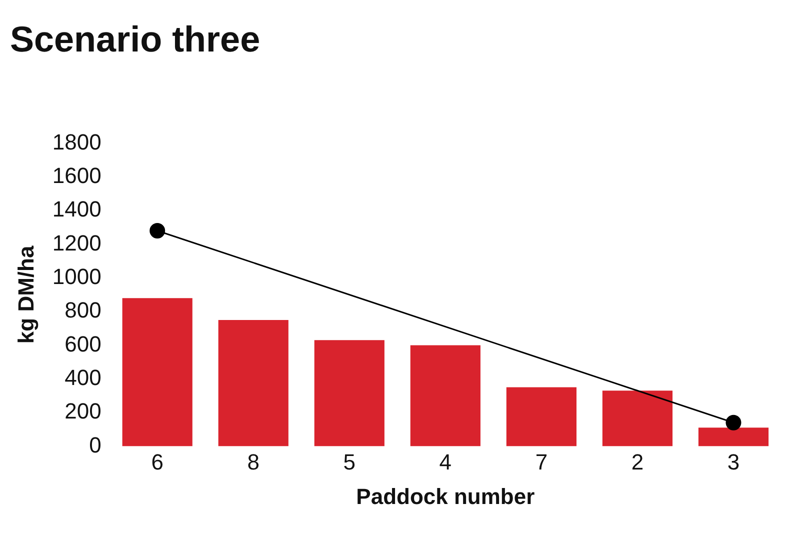 This screenshot has height=535, width=790. I want to click on y-axis-title: kg DM/ha, so click(25, 294).